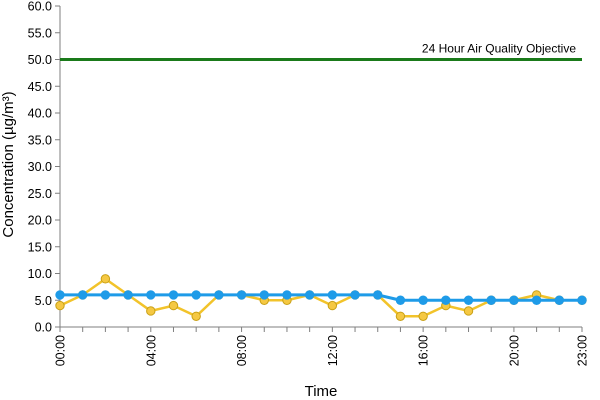 The width and height of the screenshot is (600, 400). Describe the element at coordinates (8, 164) in the screenshot. I see `y-axis-title: Concentration (µg/m³)` at that location.